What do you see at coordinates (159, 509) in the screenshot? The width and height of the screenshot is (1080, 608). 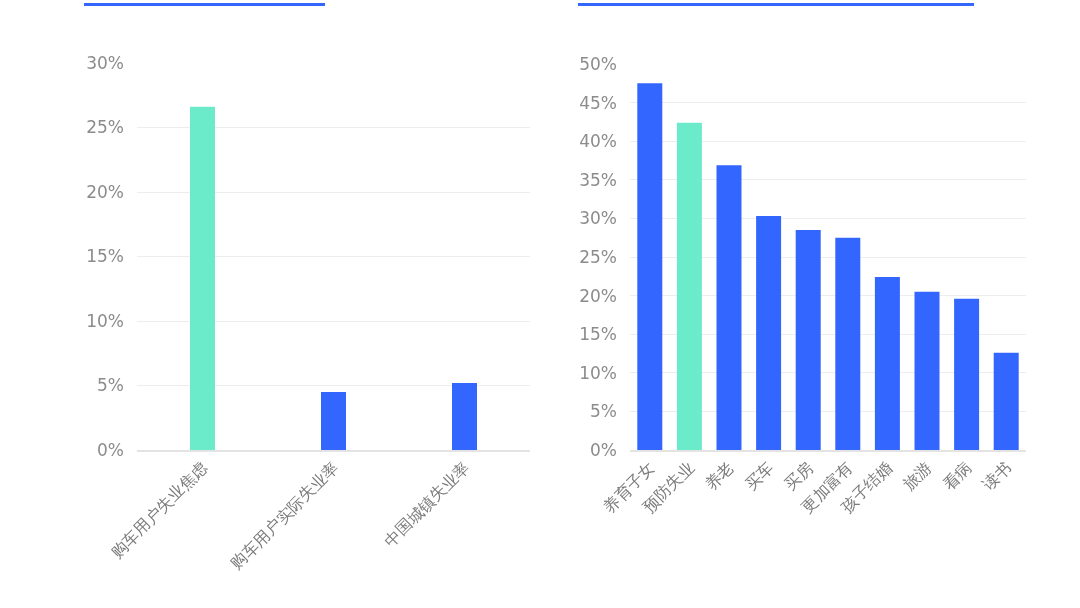 I see `x-tick-label: 购车用户失业焦虑` at bounding box center [159, 509].